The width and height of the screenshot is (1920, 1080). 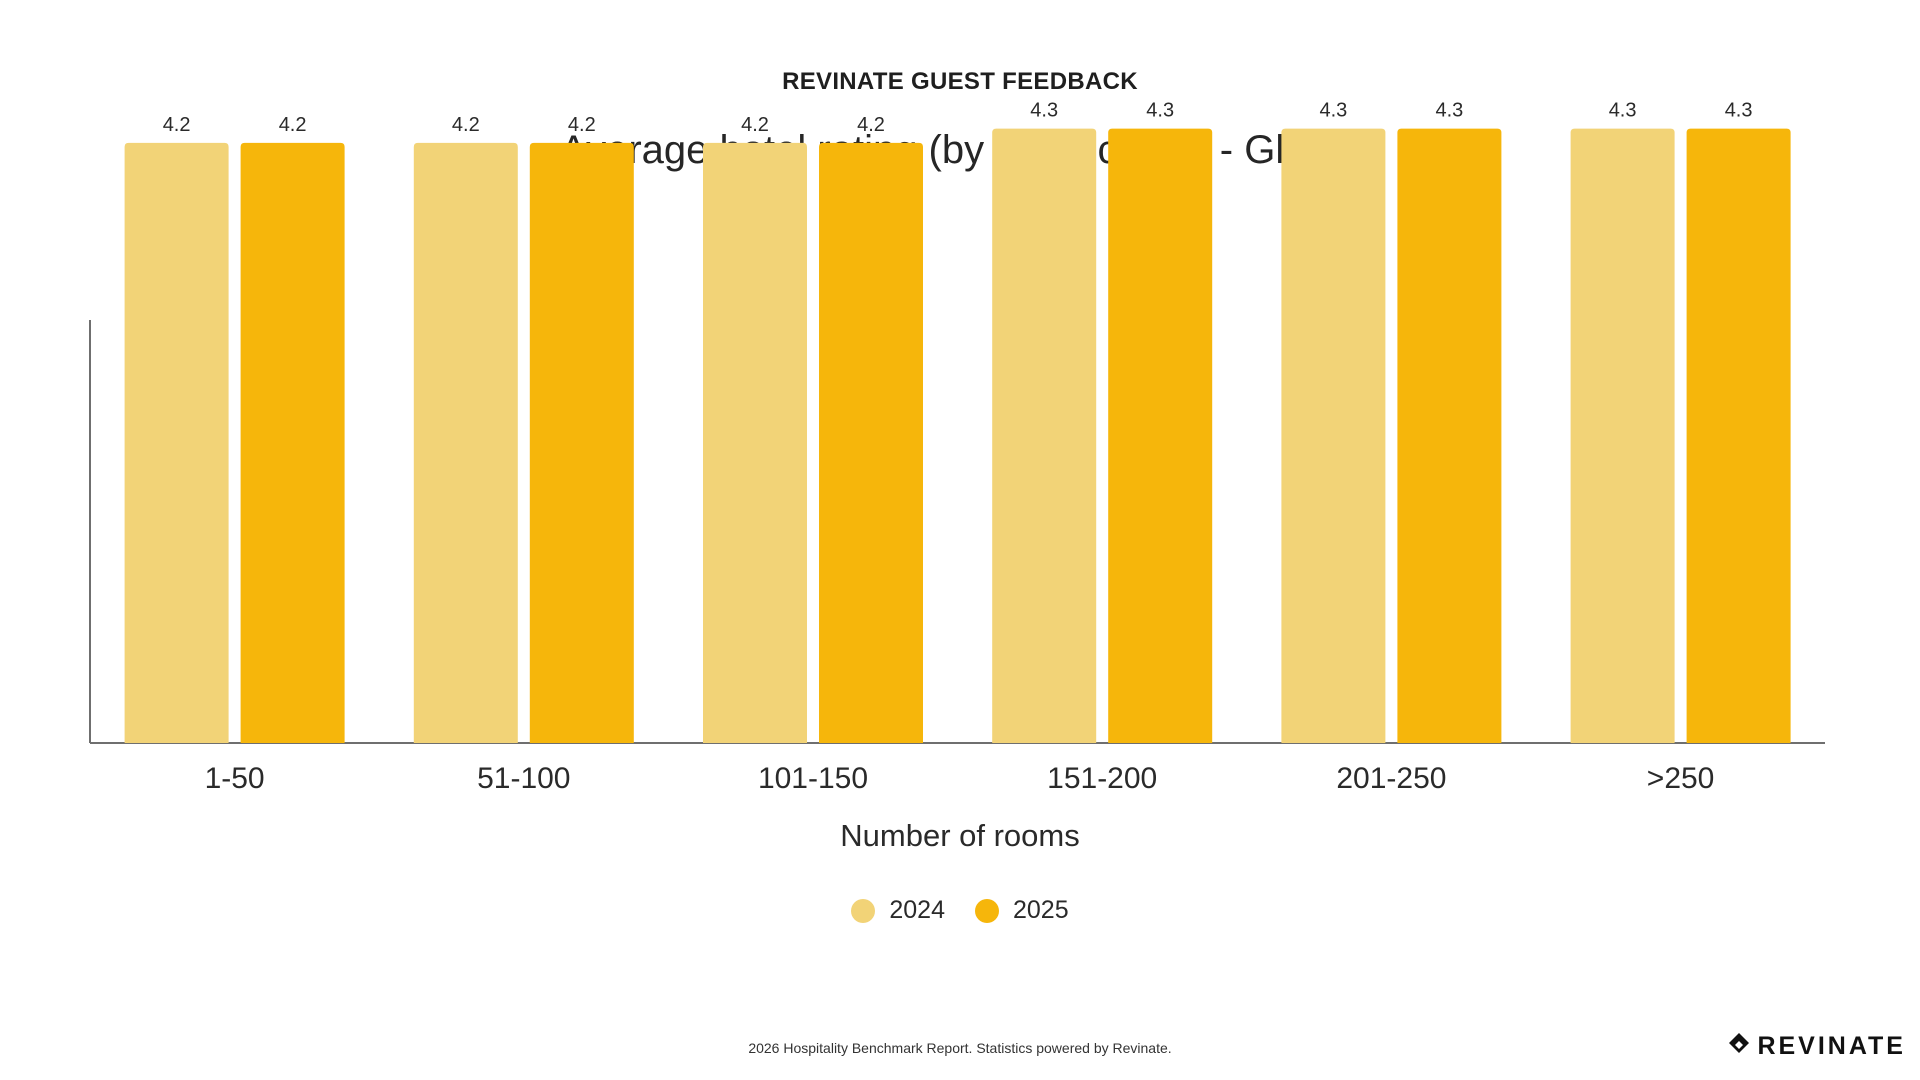 I want to click on data-label-2025-201-250: 4.3, so click(x=1449, y=111).